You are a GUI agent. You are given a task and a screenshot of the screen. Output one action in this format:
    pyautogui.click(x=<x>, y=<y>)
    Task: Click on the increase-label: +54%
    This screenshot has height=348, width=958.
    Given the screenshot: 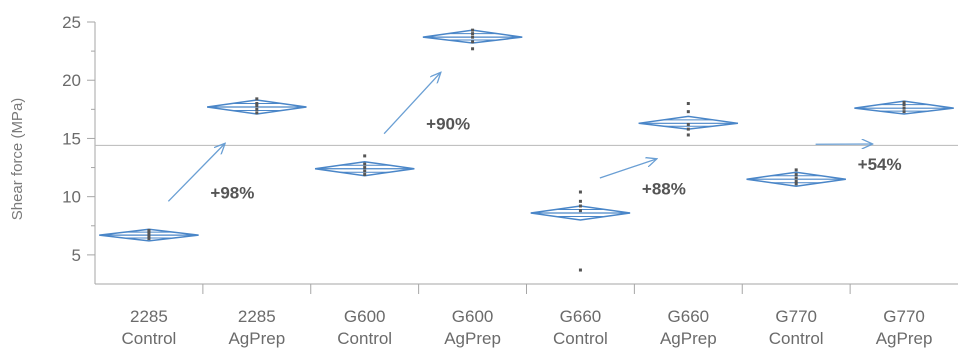 What is the action you would take?
    pyautogui.click(x=880, y=164)
    